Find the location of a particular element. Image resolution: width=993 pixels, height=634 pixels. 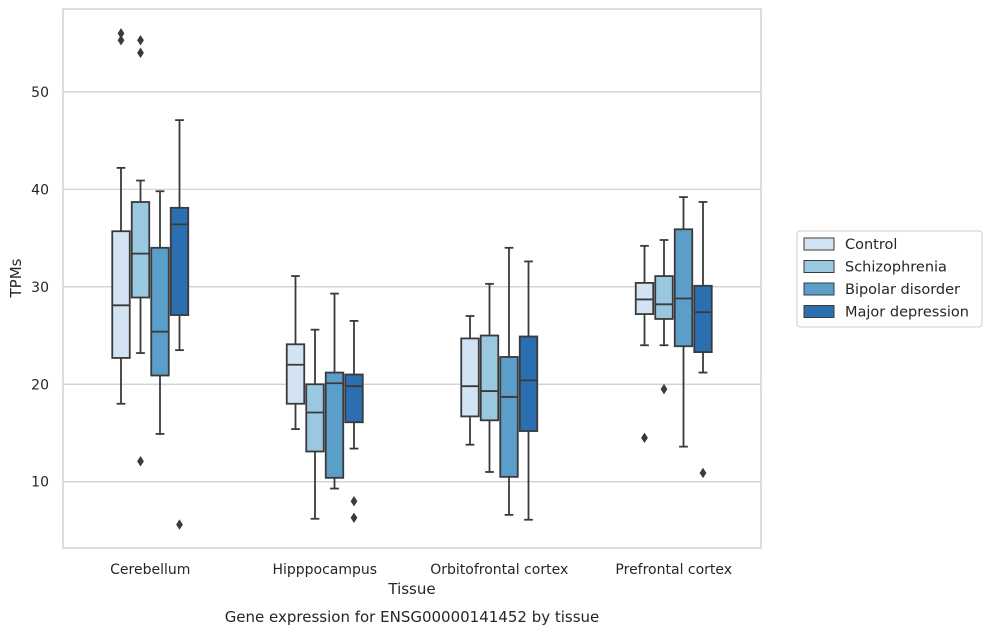

legend-frame is located at coordinates (889, 279).